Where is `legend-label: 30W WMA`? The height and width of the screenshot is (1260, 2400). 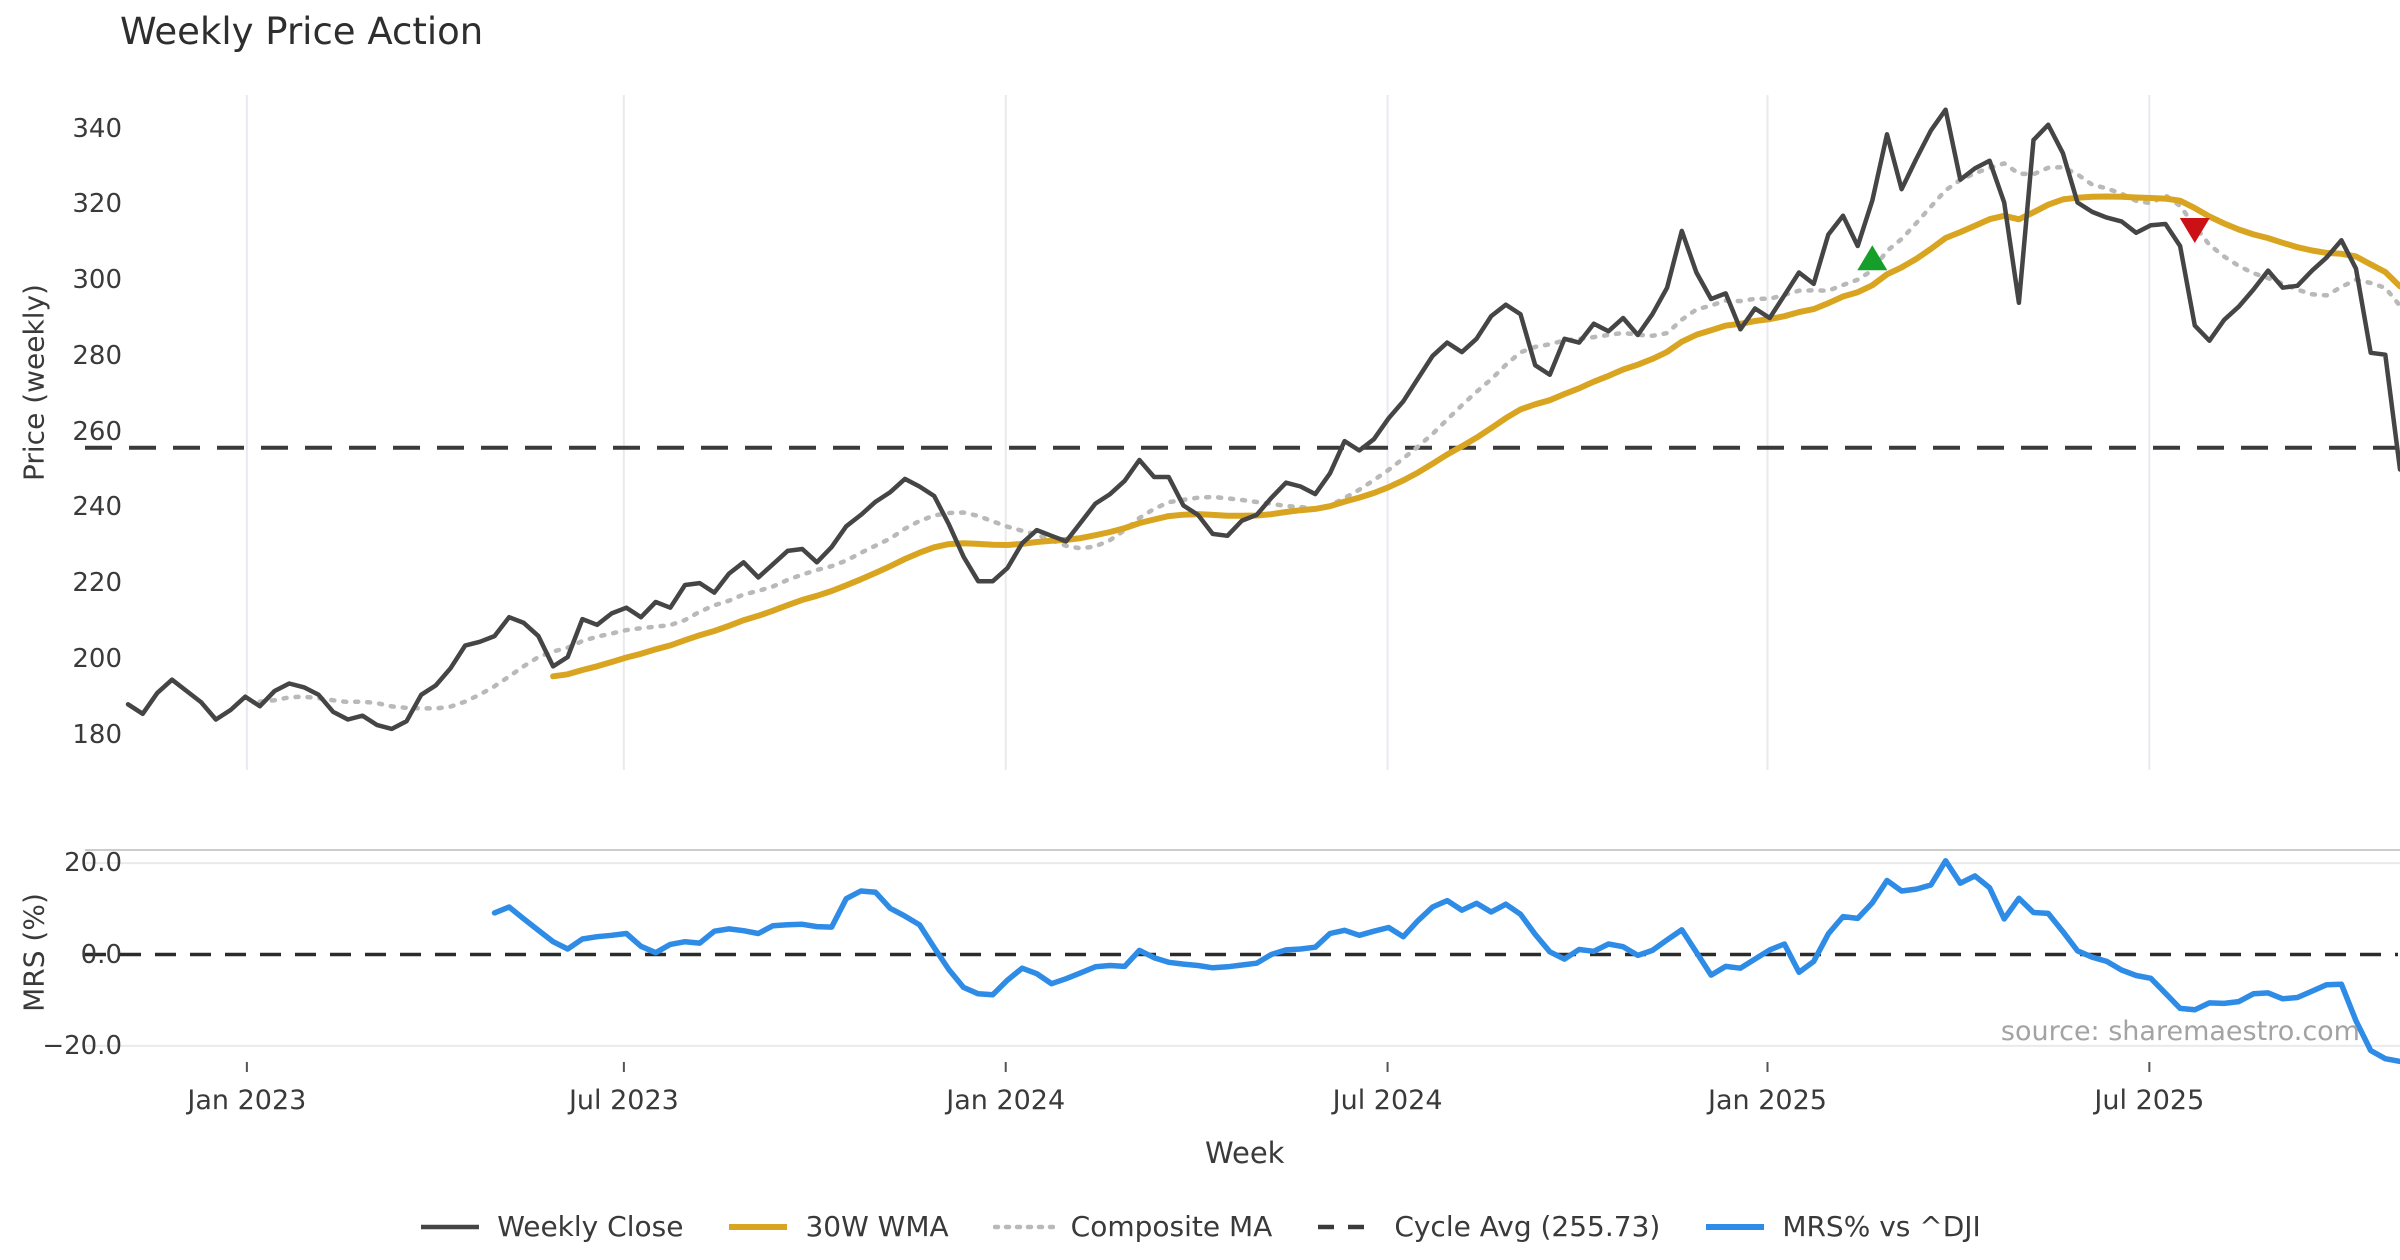
legend-label: 30W WMA is located at coordinates (877, 1226).